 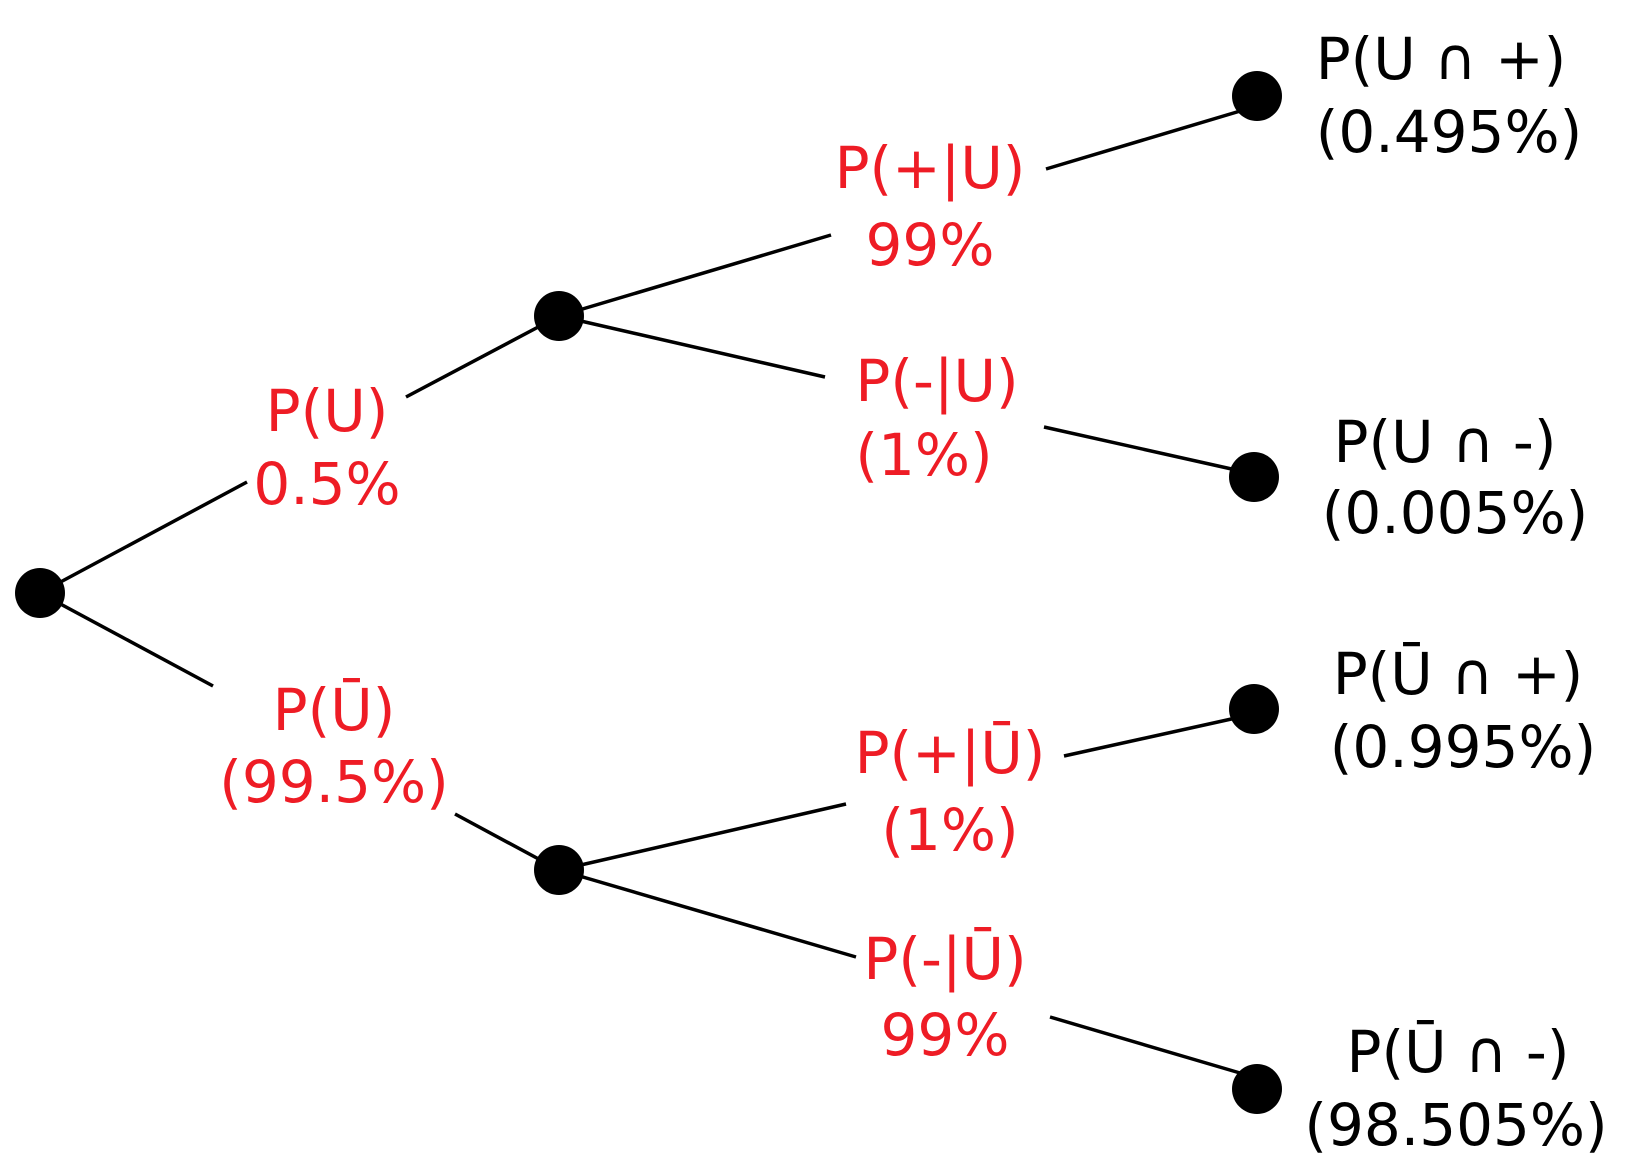 What do you see at coordinates (695, 275) in the screenshot?
I see `edge-u-to-pos-a` at bounding box center [695, 275].